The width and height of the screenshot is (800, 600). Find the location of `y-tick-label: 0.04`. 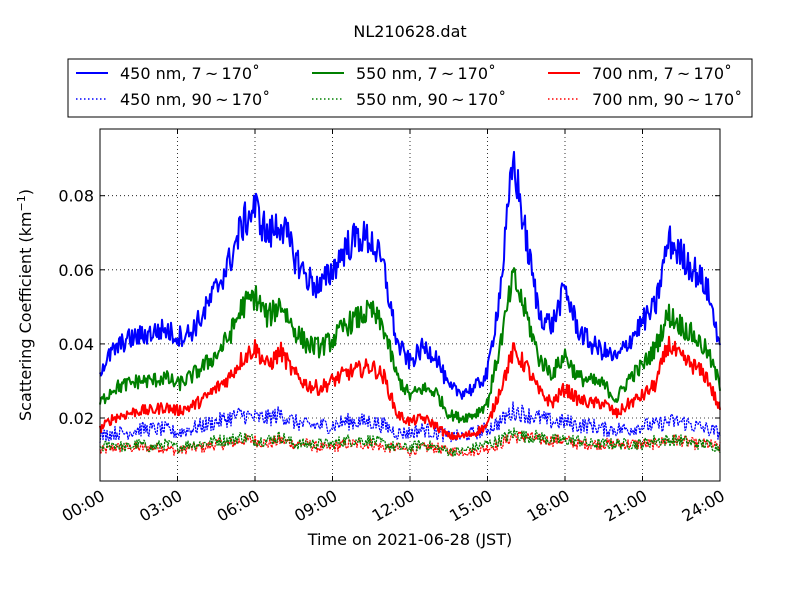

y-tick-label: 0.04 is located at coordinates (76, 344).